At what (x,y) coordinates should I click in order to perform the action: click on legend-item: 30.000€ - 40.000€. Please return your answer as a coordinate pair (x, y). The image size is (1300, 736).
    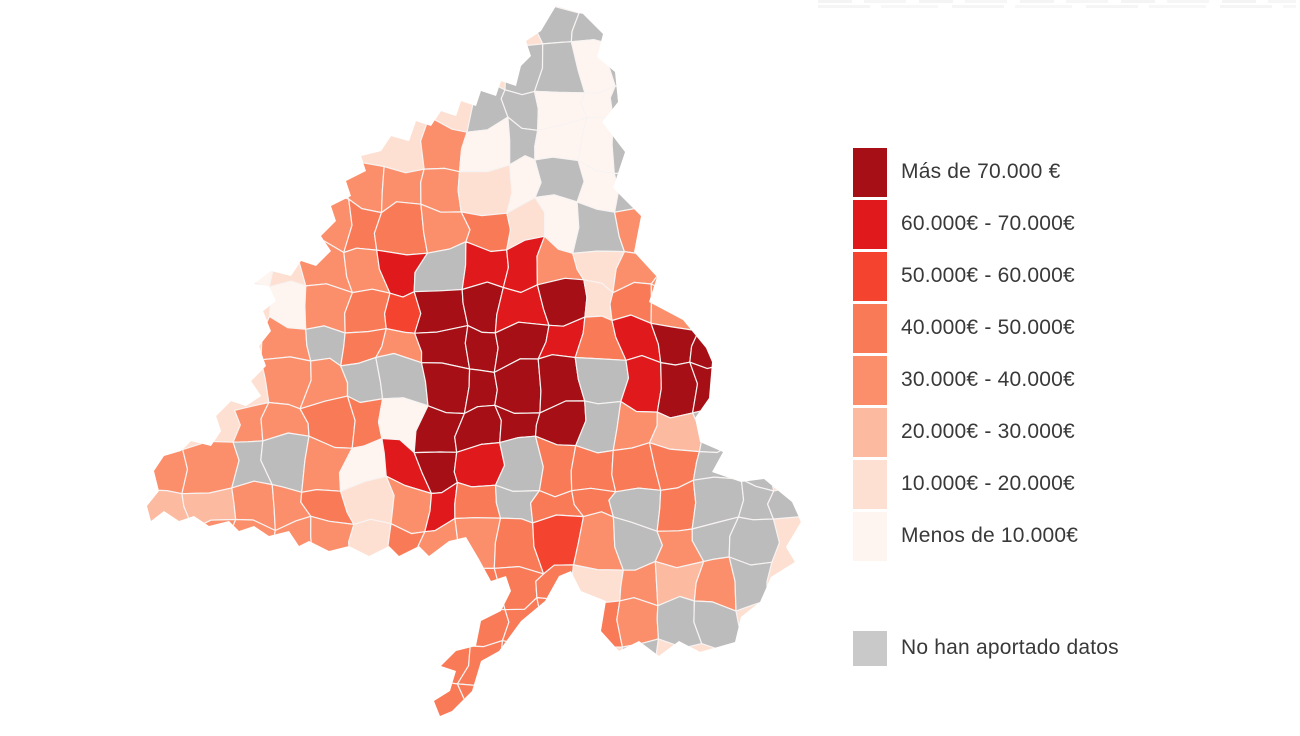
    Looking at the image, I should click on (1018, 380).